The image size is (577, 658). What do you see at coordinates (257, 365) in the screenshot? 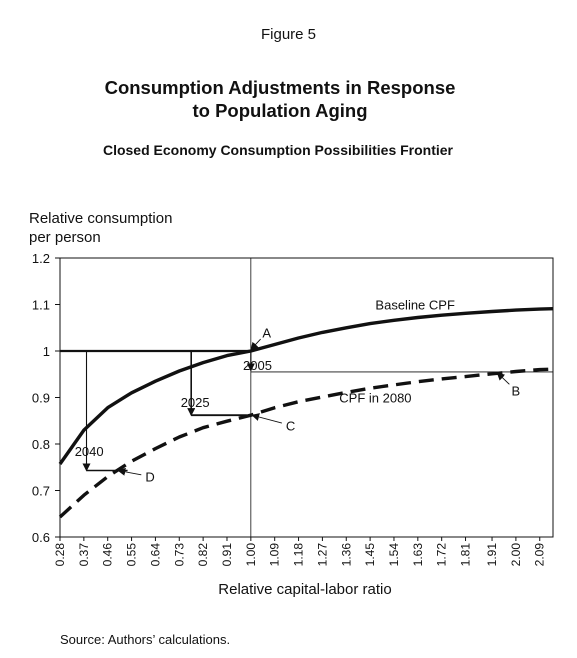
I see `annotation-2005: 2005` at bounding box center [257, 365].